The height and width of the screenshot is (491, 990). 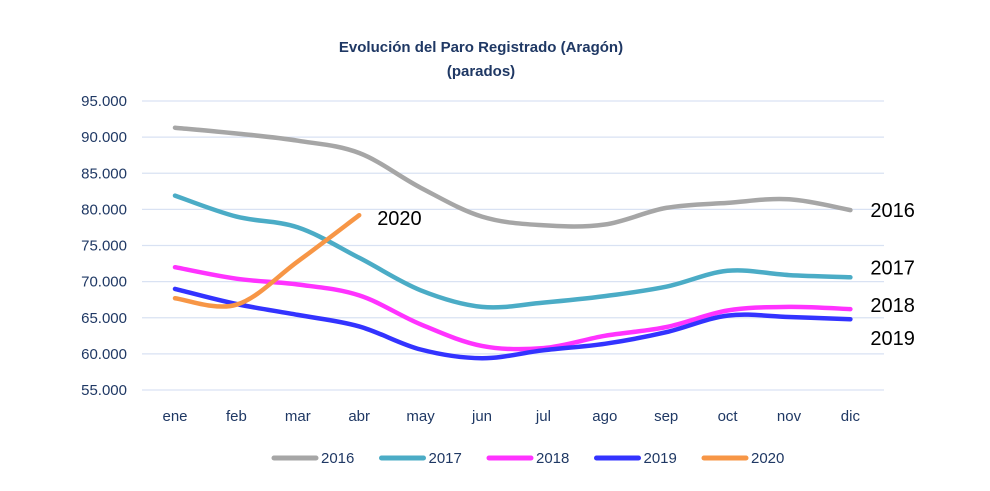 What do you see at coordinates (298, 416) in the screenshot?
I see `x-tick-label: mar` at bounding box center [298, 416].